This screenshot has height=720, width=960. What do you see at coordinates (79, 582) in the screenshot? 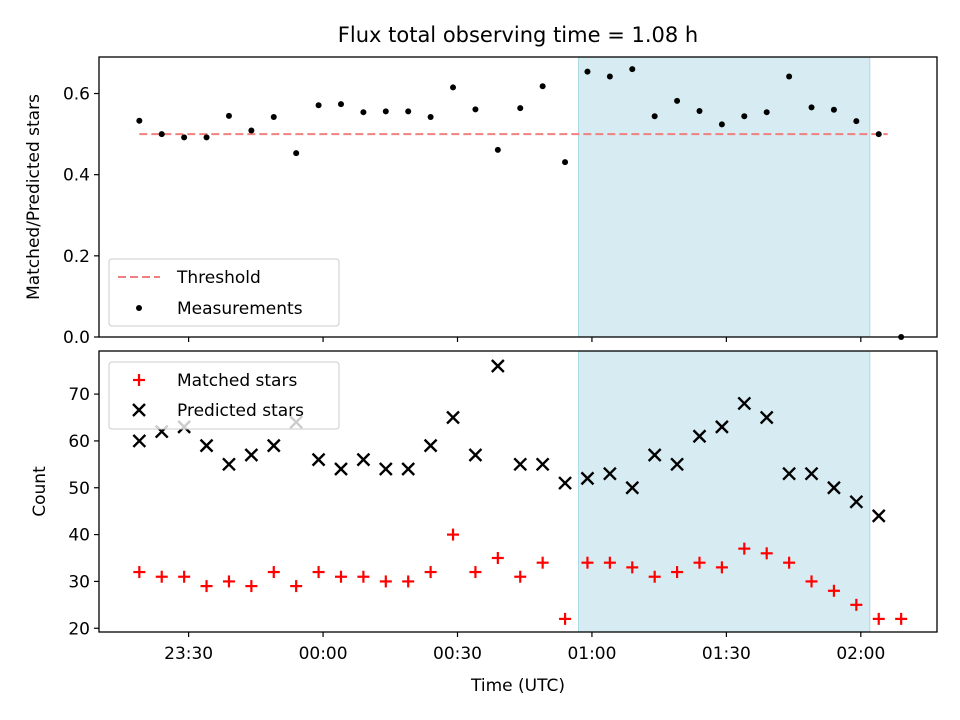
I see `count-y-tick-label: 30` at bounding box center [79, 582].